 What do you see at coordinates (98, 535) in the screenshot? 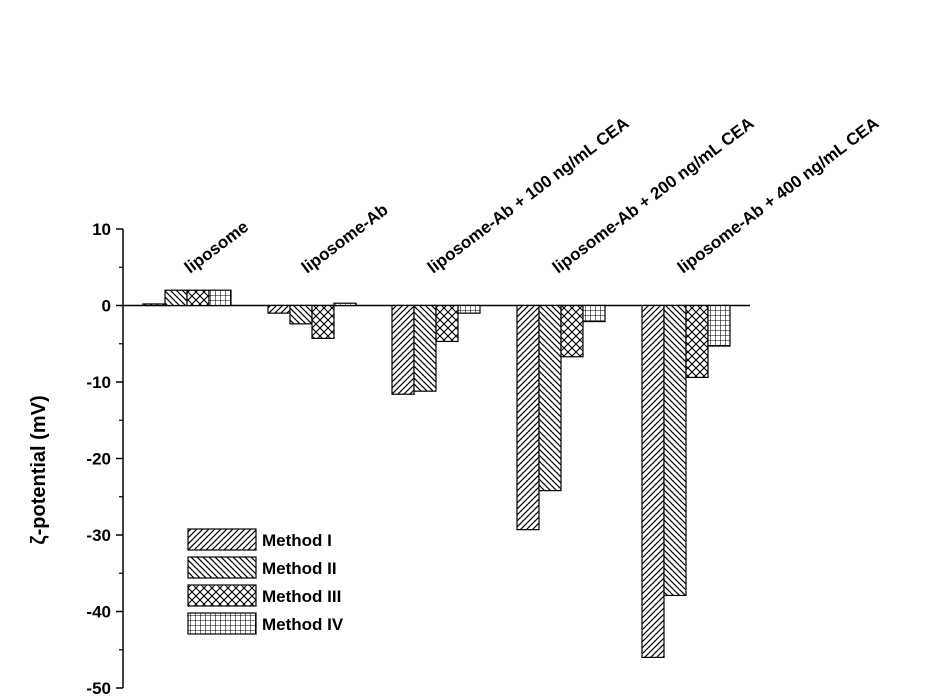
I see `y-tick-label: -30` at bounding box center [98, 535].